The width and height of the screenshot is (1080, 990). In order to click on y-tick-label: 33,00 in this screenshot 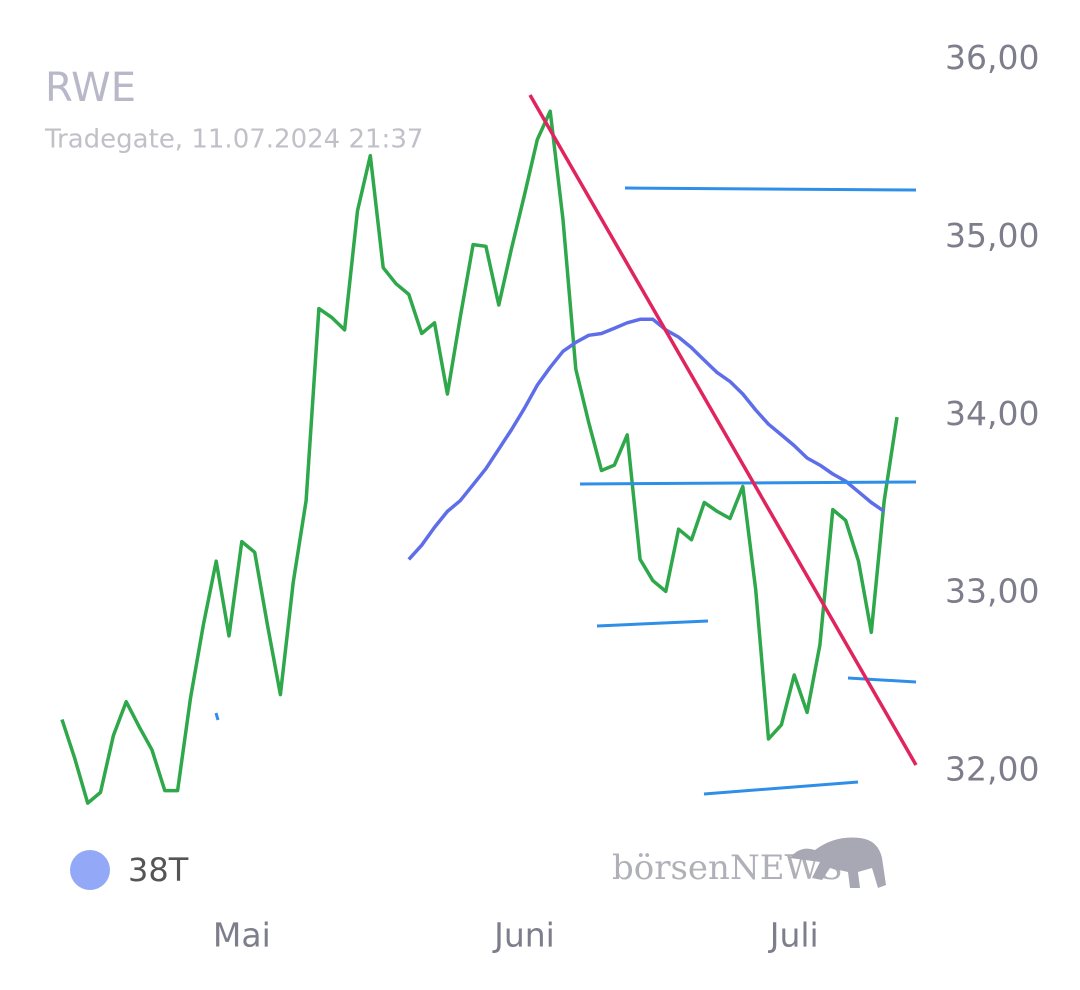, I will do `click(992, 591)`.